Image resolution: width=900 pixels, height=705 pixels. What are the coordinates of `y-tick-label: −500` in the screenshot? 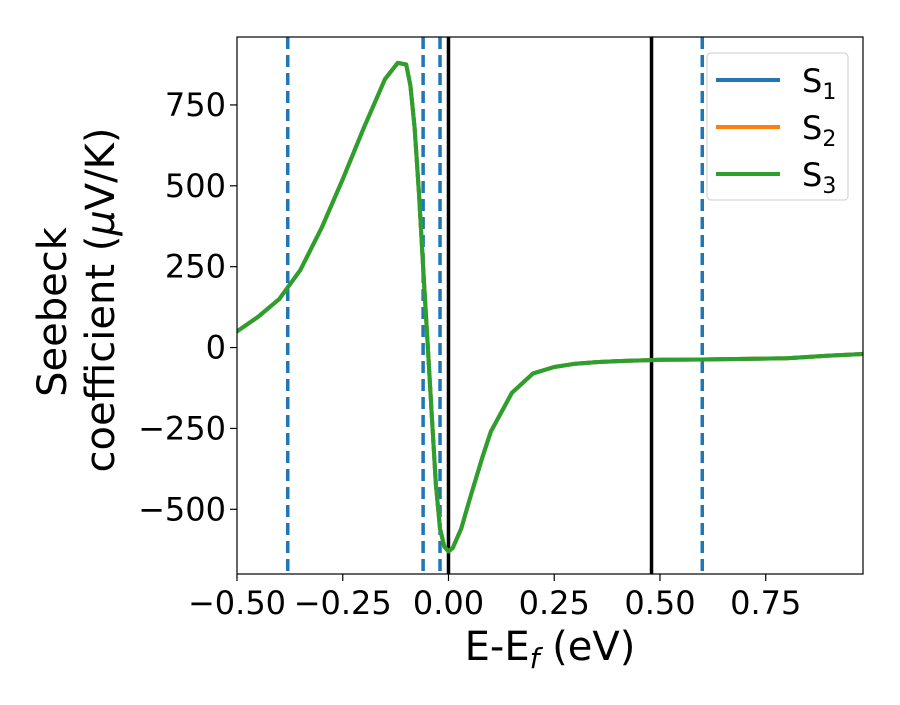 It's located at (182, 509).